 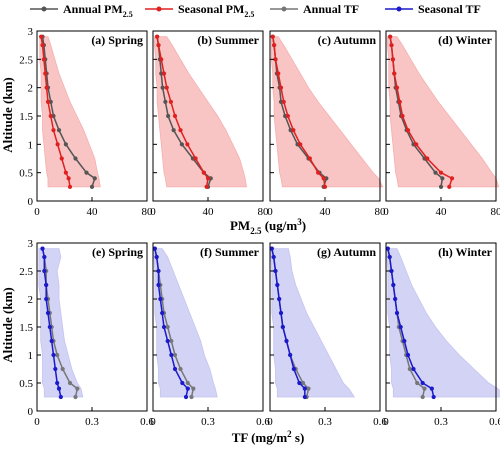 What do you see at coordinates (433, 9) in the screenshot?
I see `legend-item: Seasonal TF` at bounding box center [433, 9].